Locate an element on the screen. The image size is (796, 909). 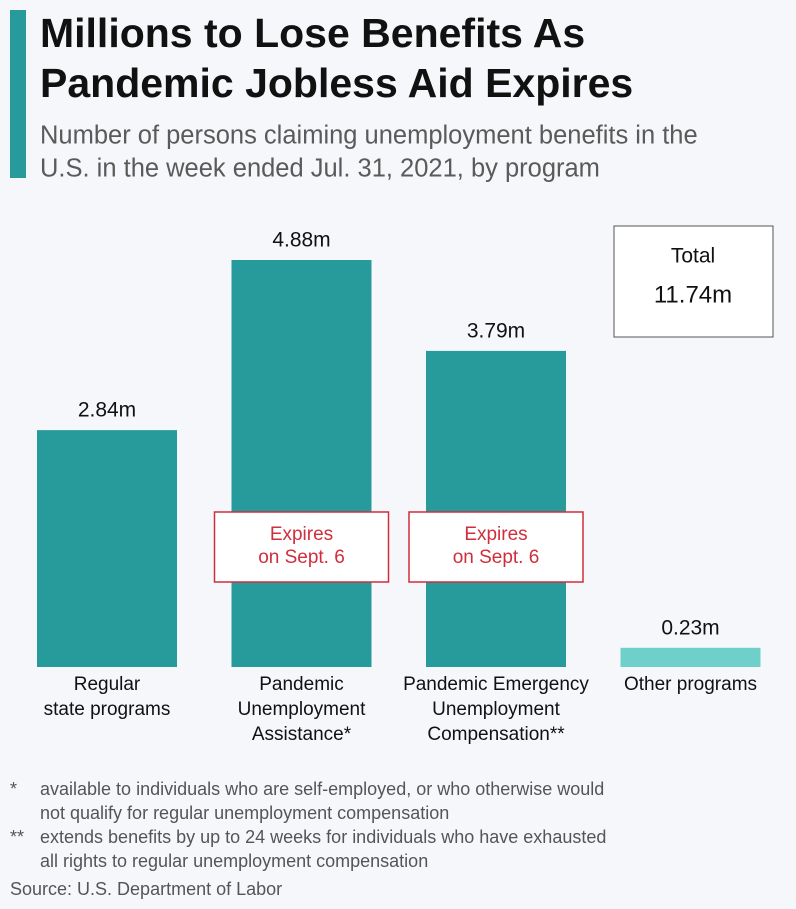
value-label: 0.23m is located at coordinates (690, 627).